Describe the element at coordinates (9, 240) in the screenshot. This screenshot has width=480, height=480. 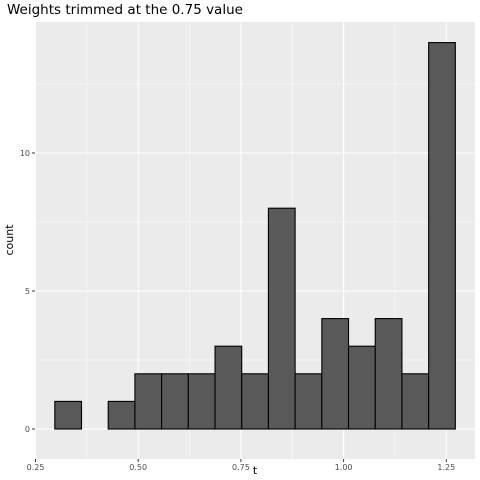
I see `y-axis-title: count` at that location.